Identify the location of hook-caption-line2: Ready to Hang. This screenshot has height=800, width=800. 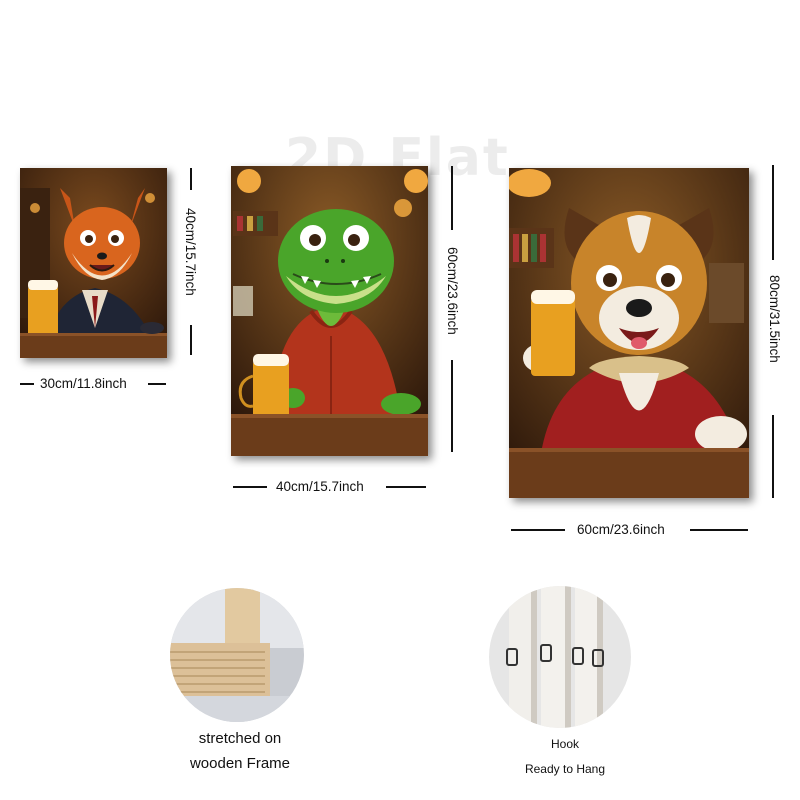
(565, 769).